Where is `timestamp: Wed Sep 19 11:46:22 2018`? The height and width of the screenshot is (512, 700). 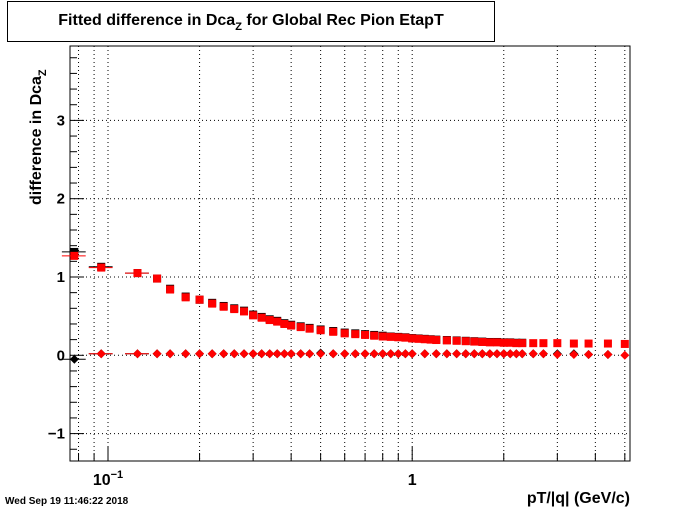 timestamp: Wed Sep 19 11:46:22 2018 is located at coordinates (67, 501).